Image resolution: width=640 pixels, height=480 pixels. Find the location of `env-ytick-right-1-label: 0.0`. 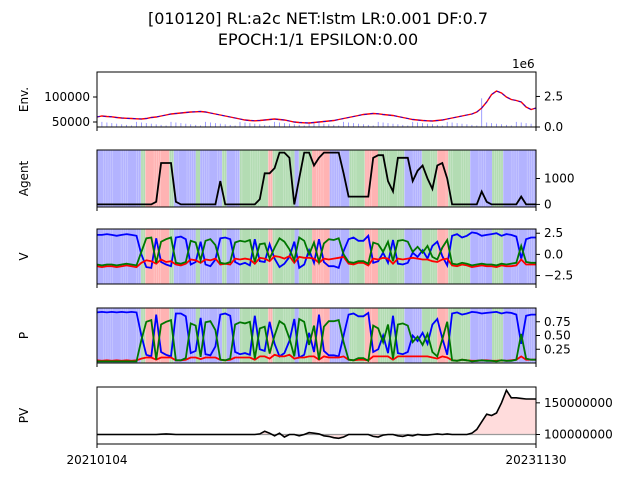

env-ytick-right-1-label: 0.0 is located at coordinates (553, 127).